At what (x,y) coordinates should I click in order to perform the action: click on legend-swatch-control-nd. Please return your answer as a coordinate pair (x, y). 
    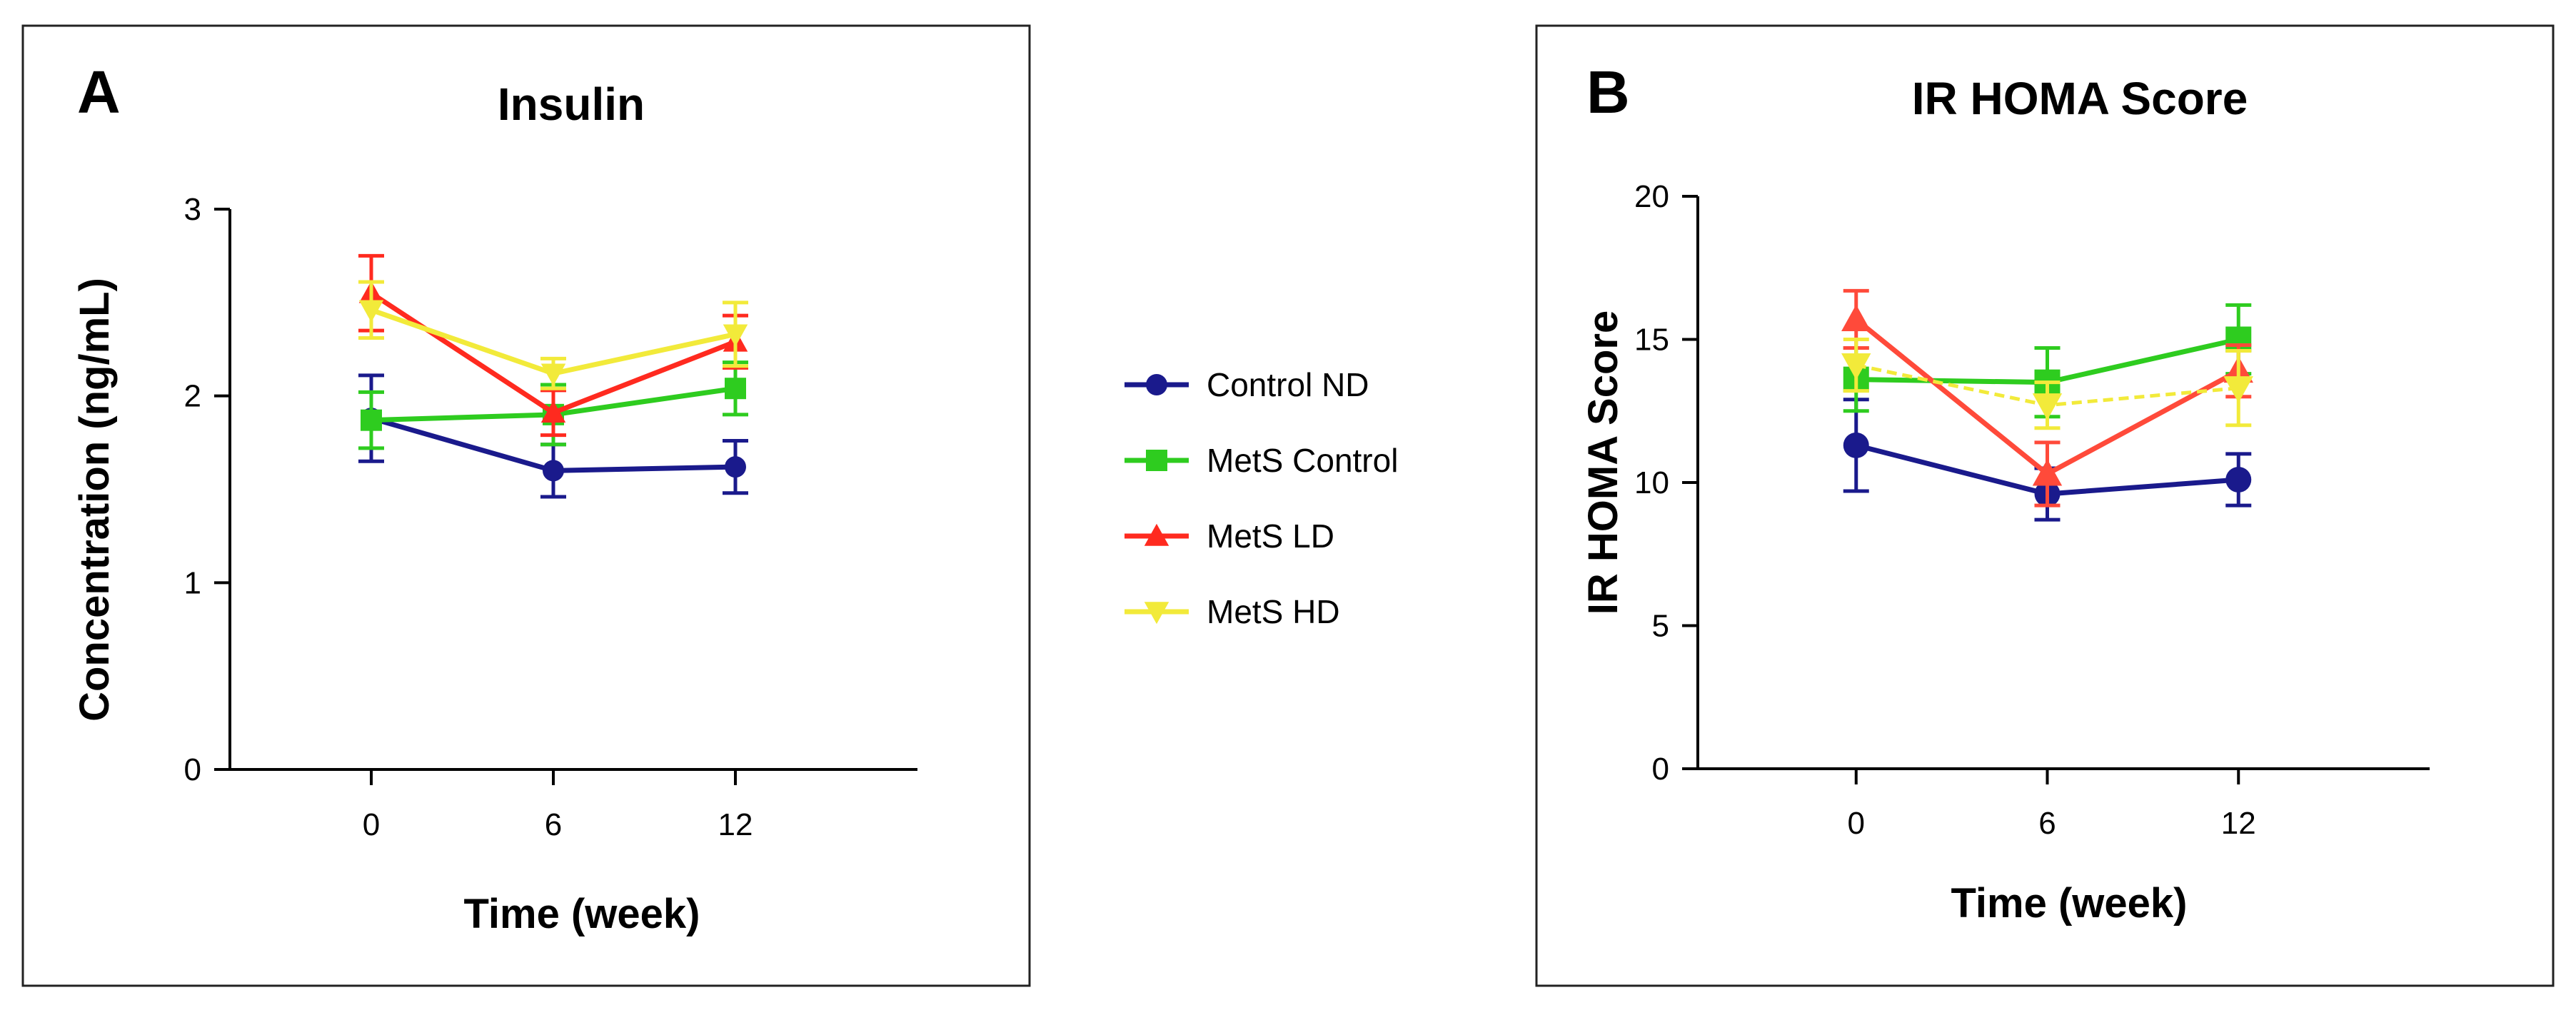
    Looking at the image, I should click on (1157, 384).